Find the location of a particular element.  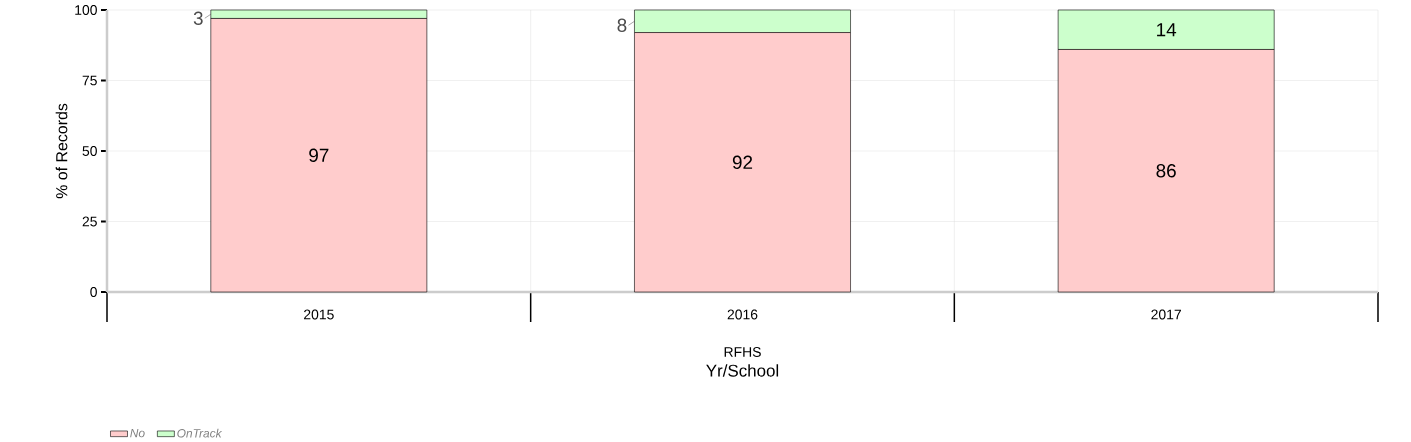

legend-label: OnTrack is located at coordinates (200, 433).